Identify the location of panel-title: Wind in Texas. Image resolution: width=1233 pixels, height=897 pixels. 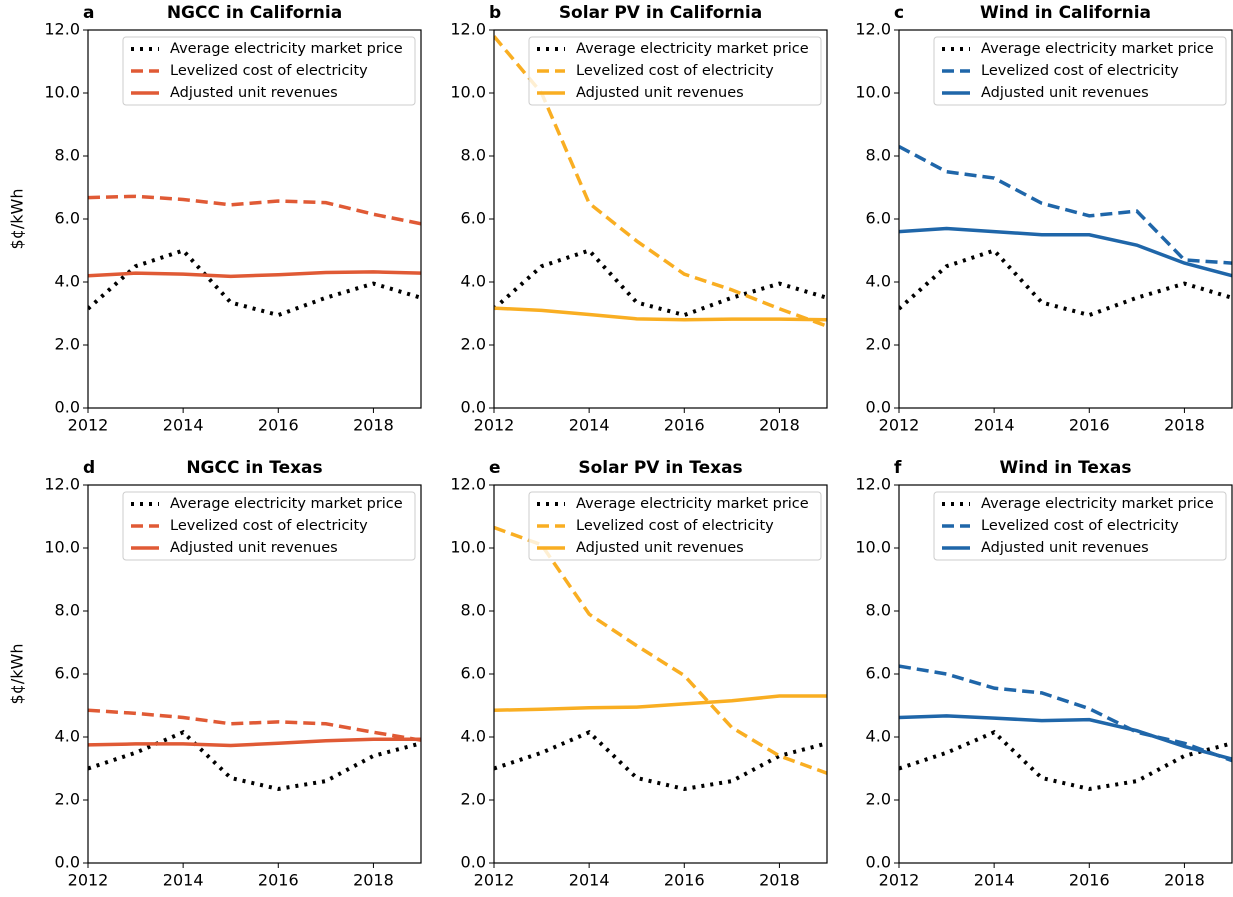
(1065, 468).